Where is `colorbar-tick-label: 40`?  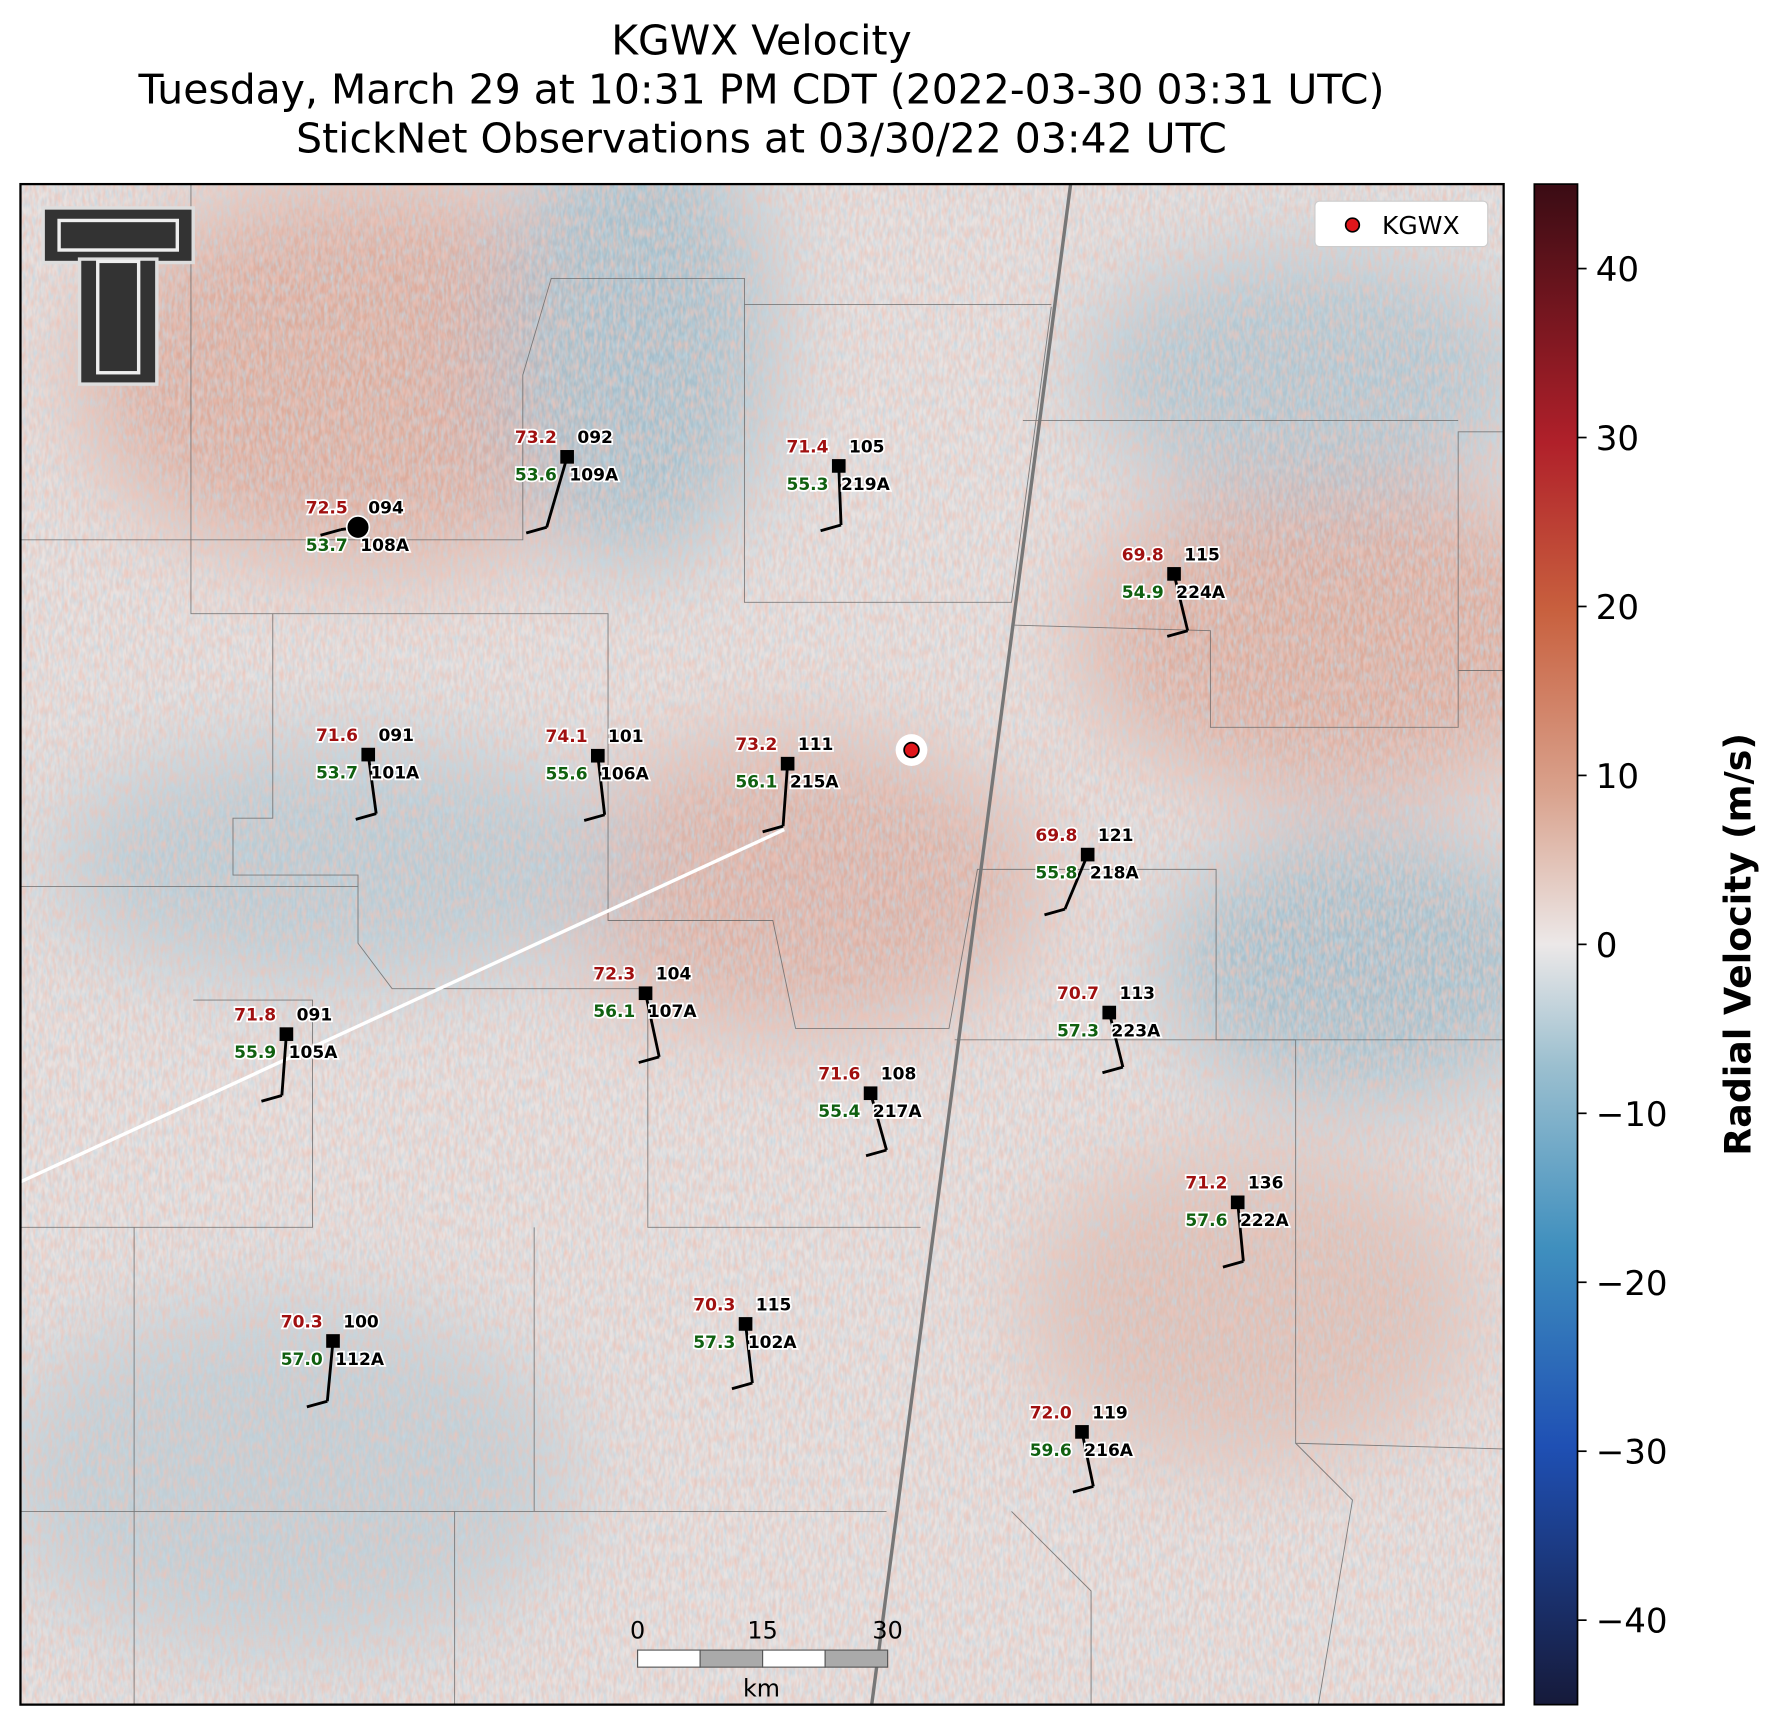
colorbar-tick-label: 40 is located at coordinates (1617, 270).